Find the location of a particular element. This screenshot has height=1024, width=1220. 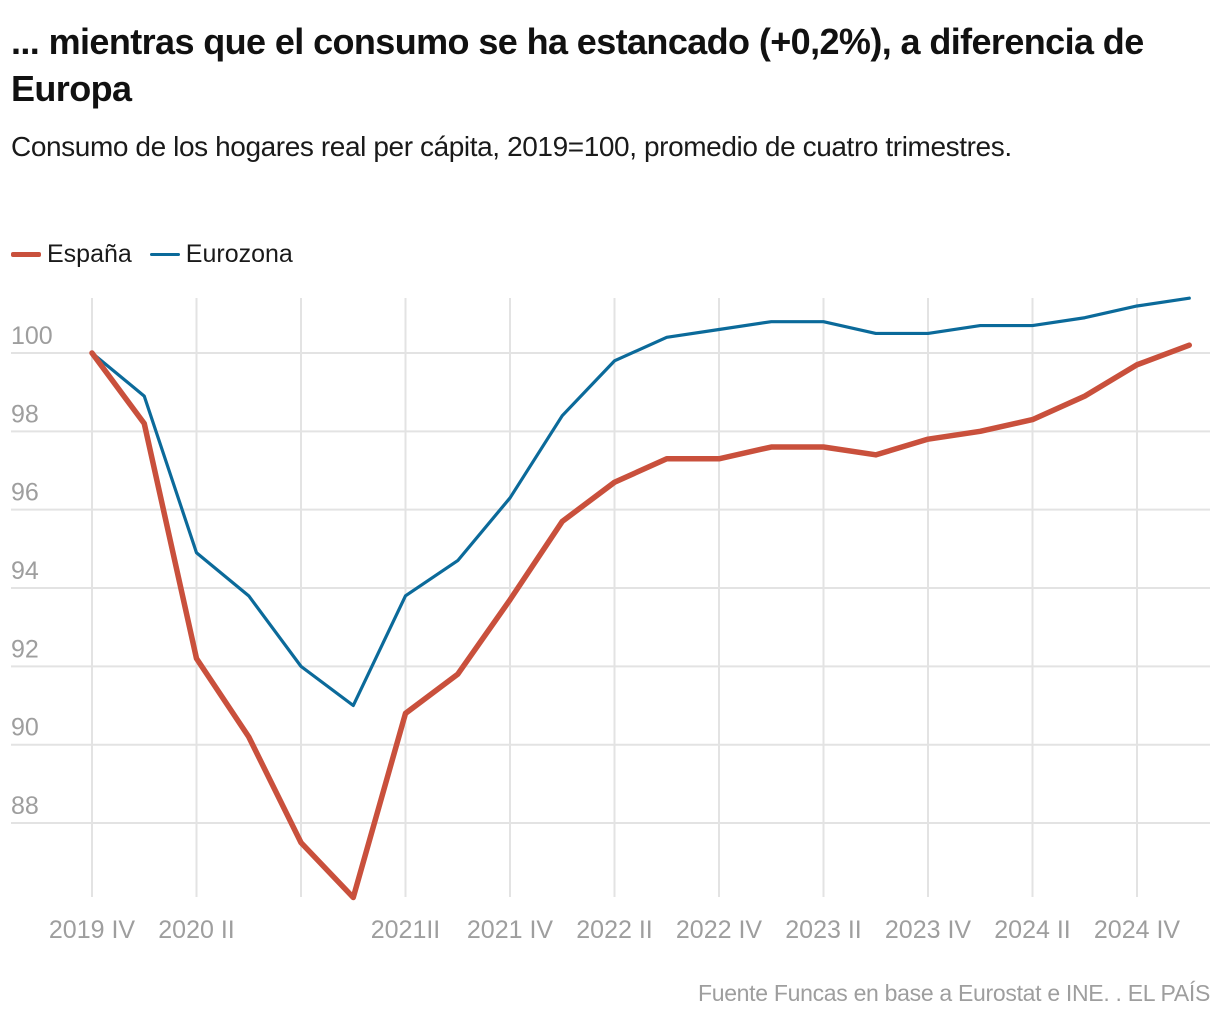

x-tick-label: 2023 IV is located at coordinates (928, 930).